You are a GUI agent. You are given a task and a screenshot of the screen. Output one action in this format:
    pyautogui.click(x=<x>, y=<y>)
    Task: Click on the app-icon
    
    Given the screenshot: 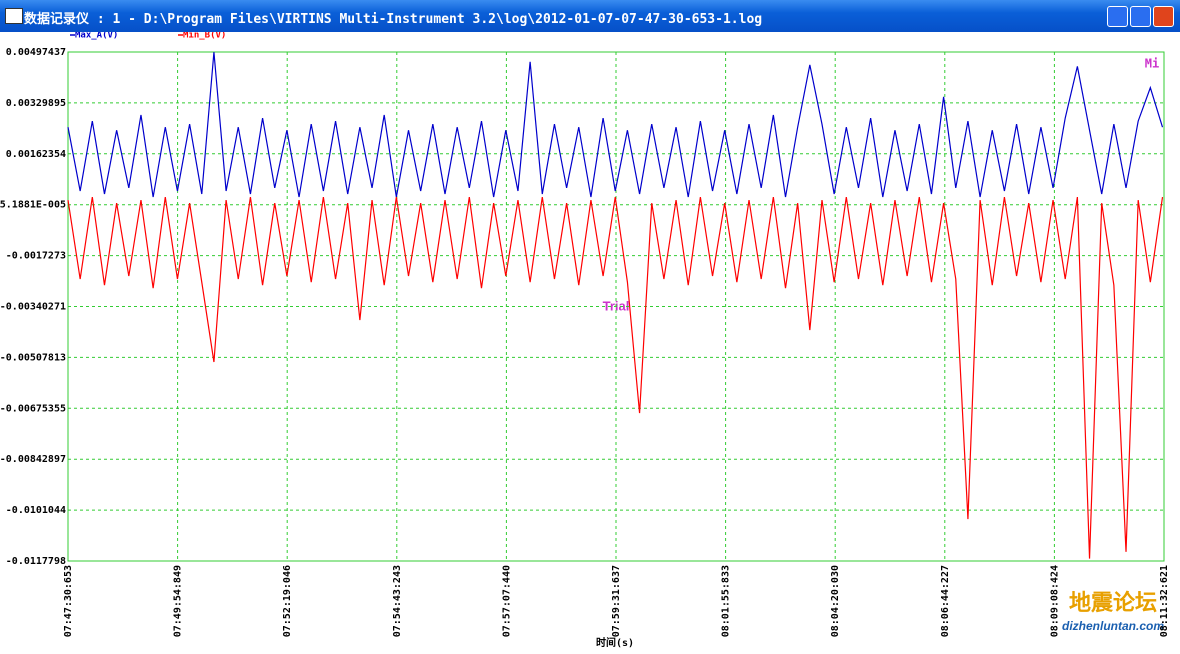 What is the action you would take?
    pyautogui.click(x=14, y=16)
    